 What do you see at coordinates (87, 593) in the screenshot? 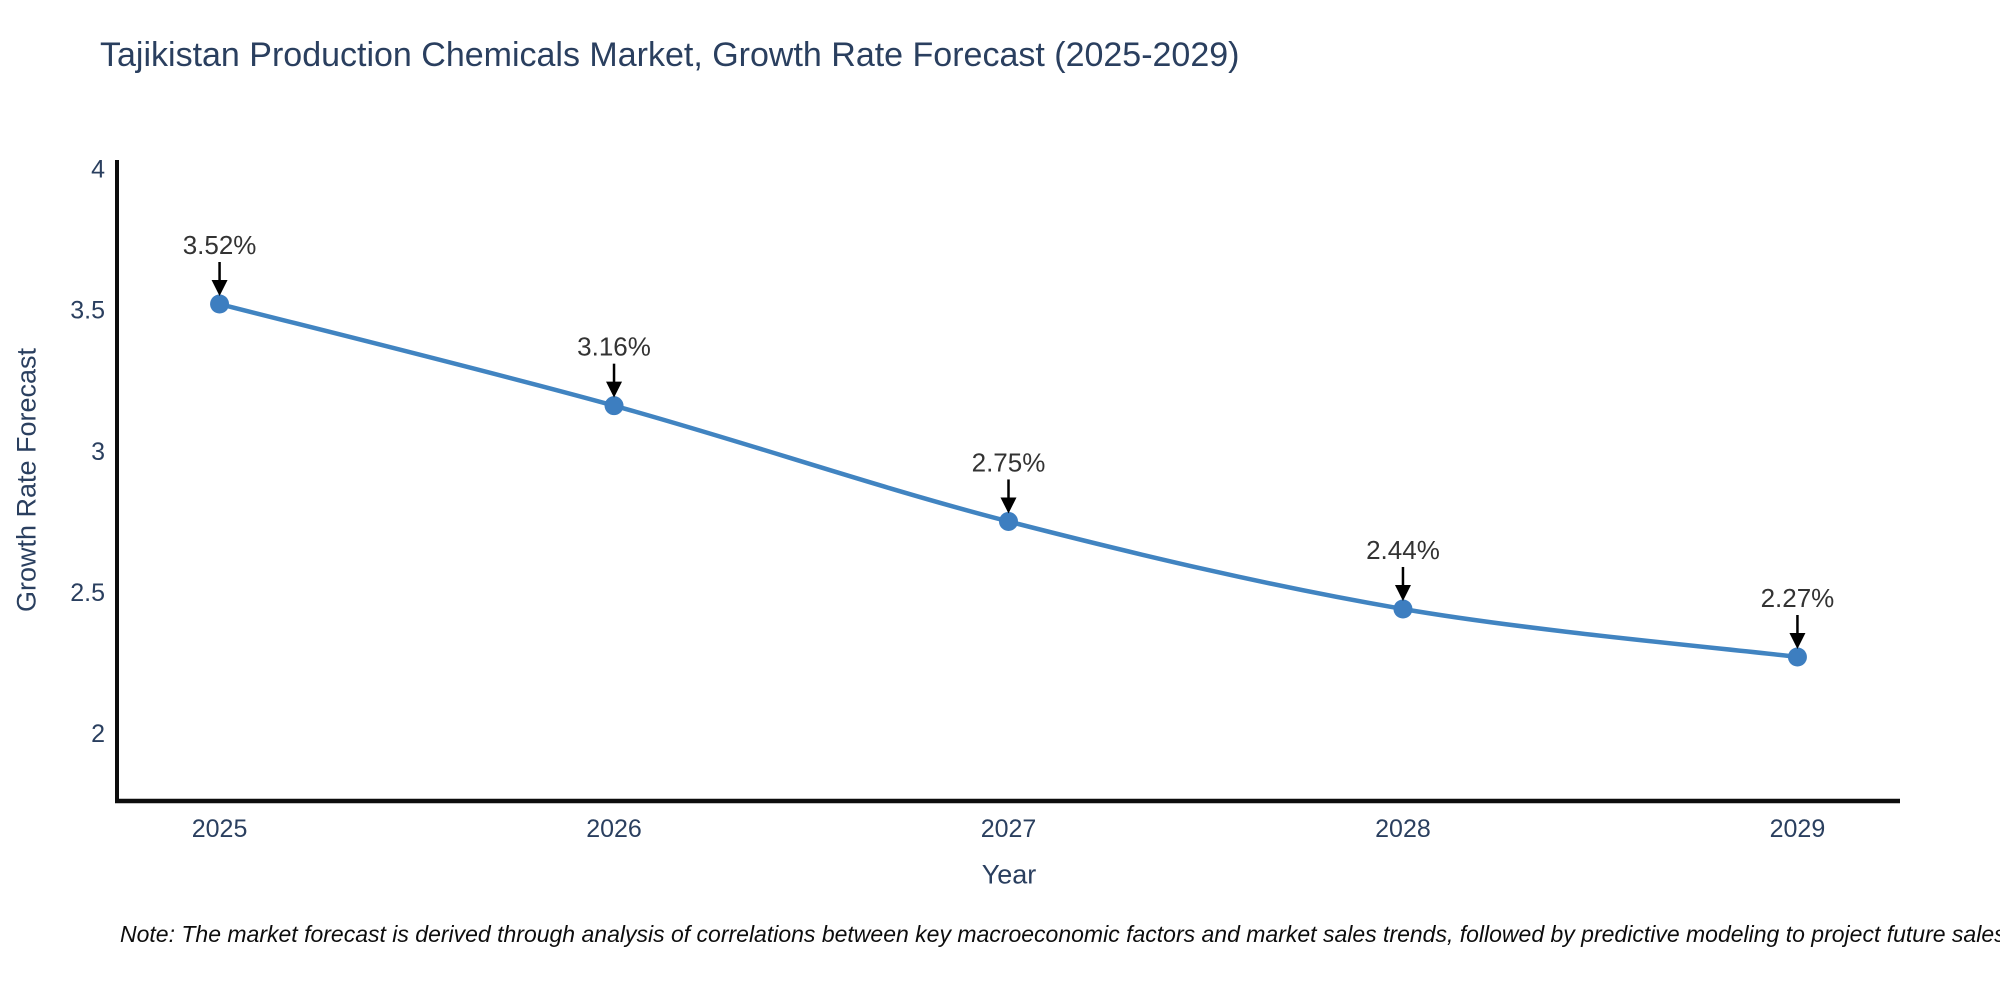
I see `y-tick-label: 2.5` at bounding box center [87, 593].